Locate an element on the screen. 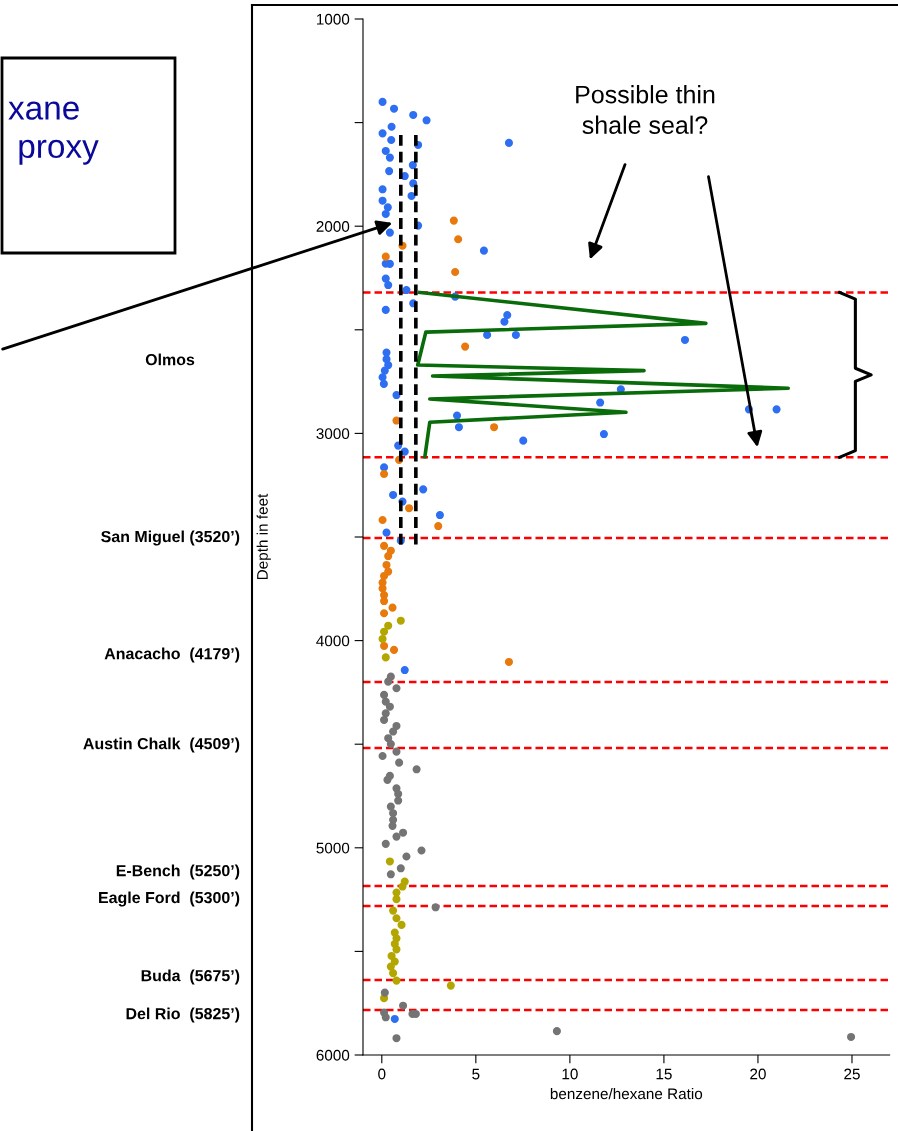 Image resolution: width=898 pixels, height=1131 pixels. x-tick-label: 0 is located at coordinates (382, 1074).